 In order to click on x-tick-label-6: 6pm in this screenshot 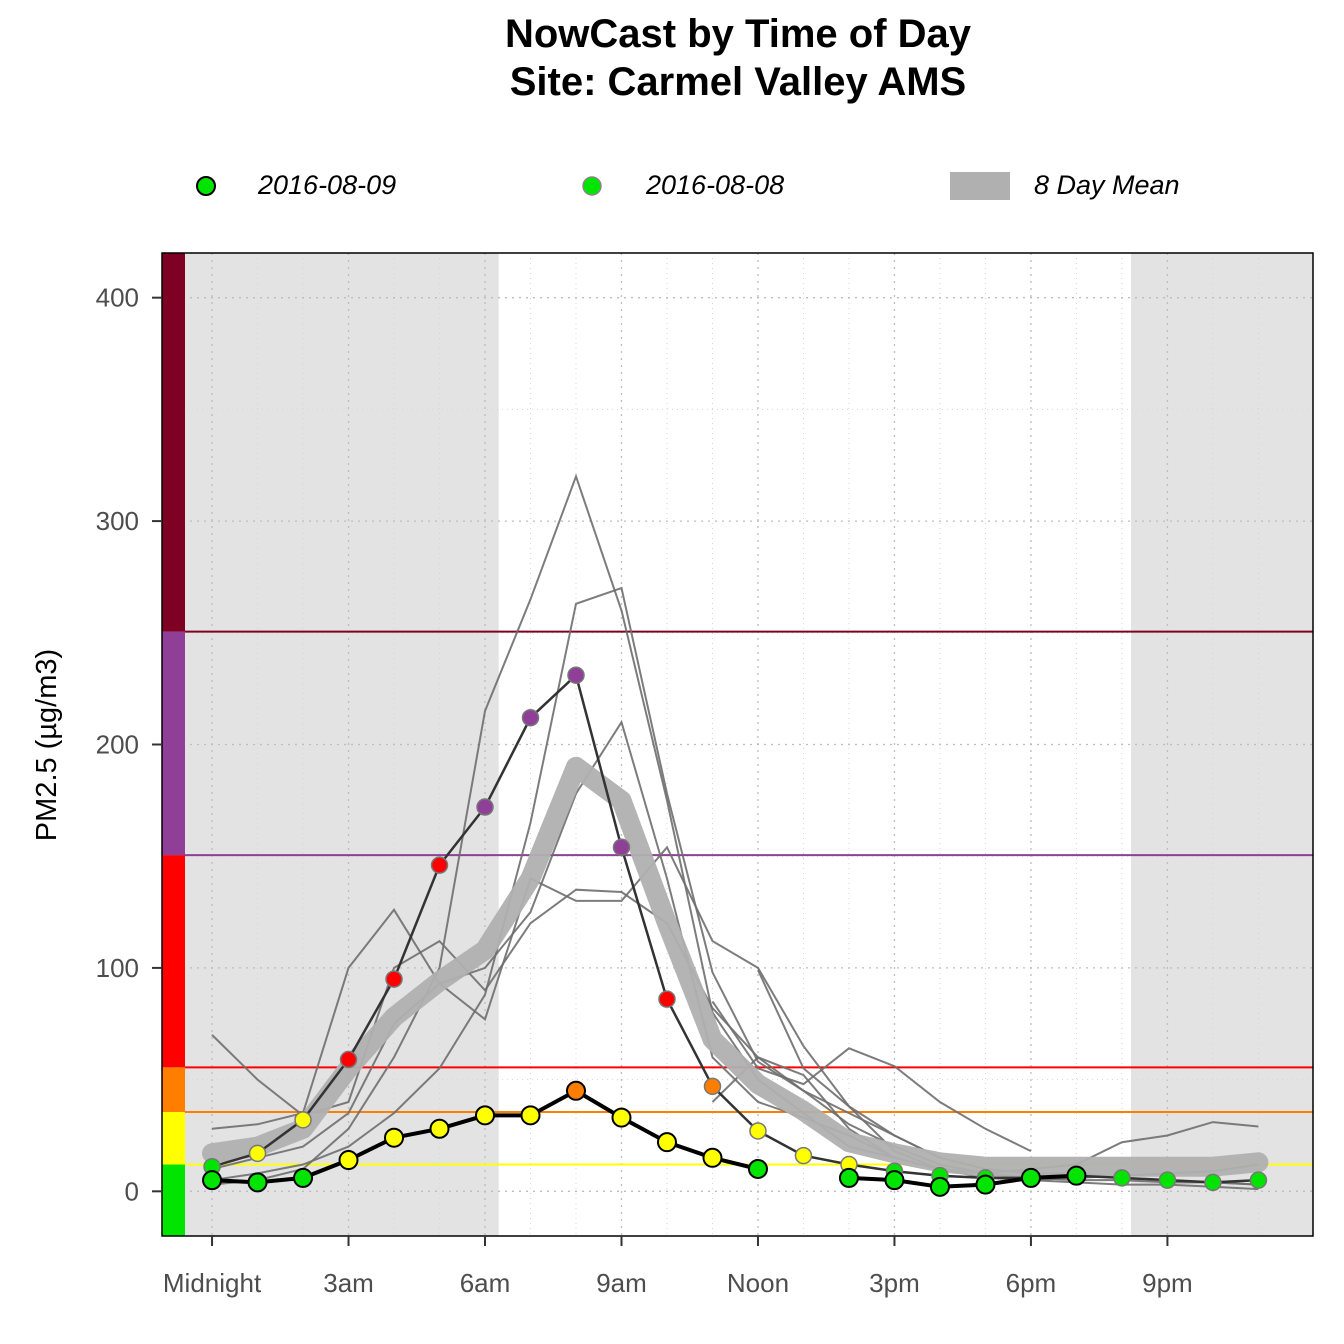, I will do `click(1031, 1283)`.